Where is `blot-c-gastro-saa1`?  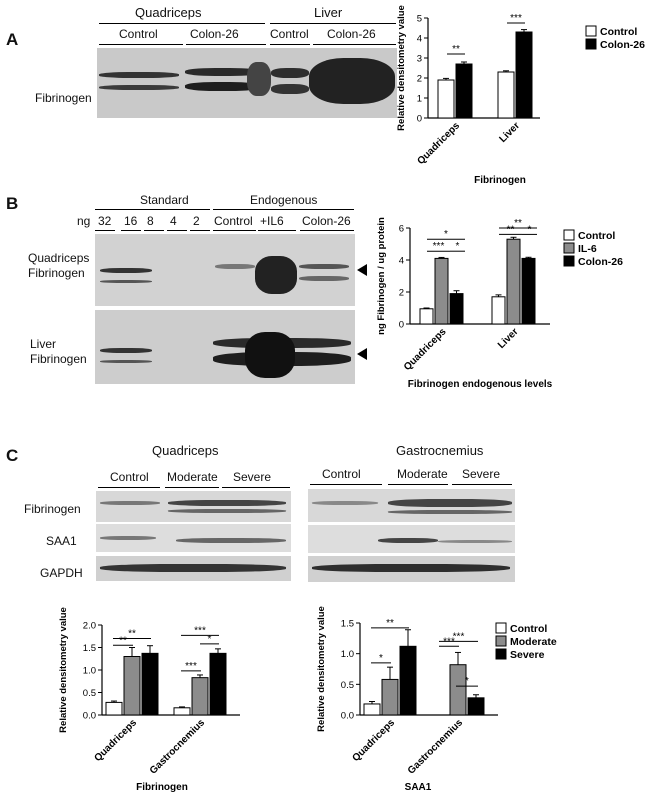 blot-c-gastro-saa1 is located at coordinates (411, 539).